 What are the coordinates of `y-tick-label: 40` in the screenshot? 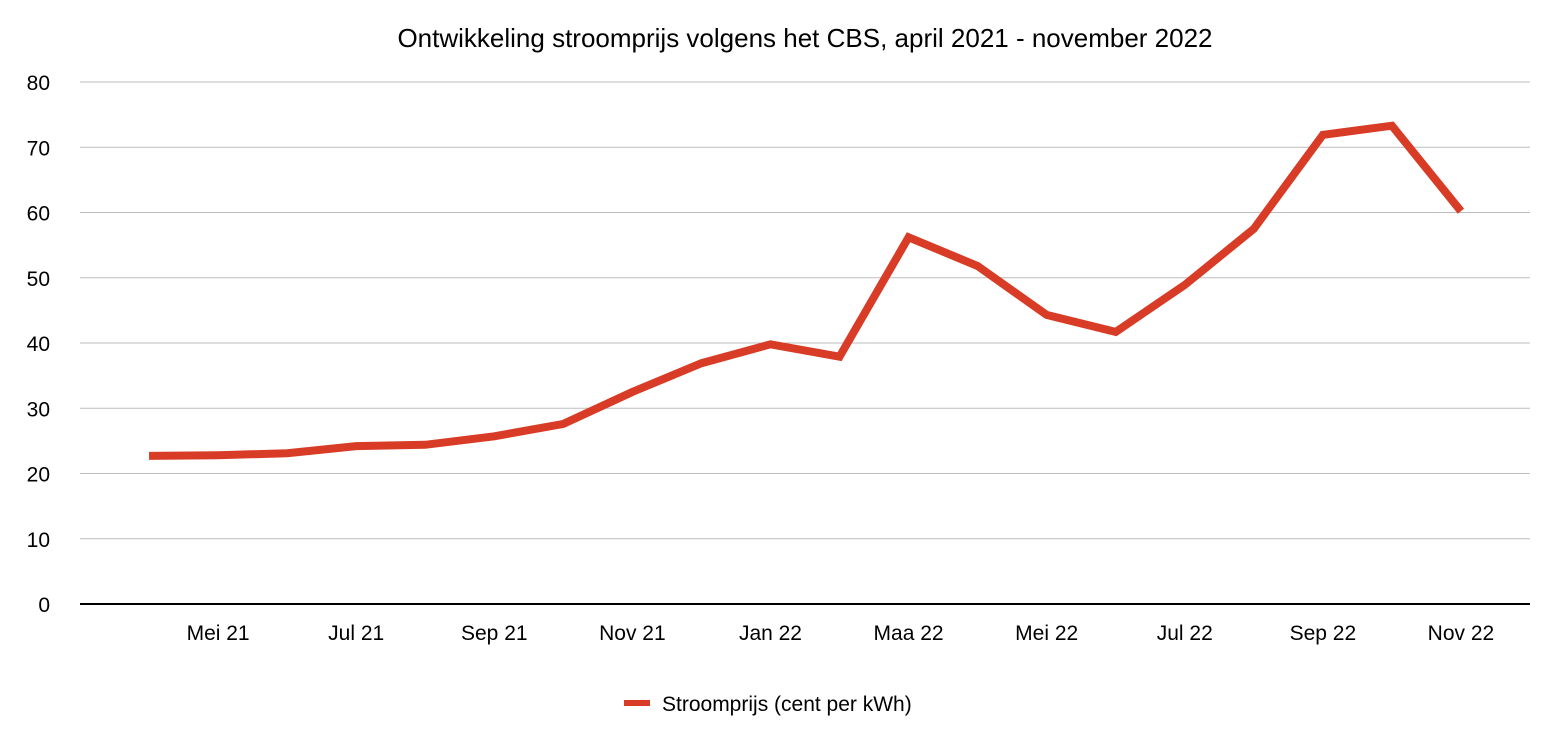 It's located at (38, 344).